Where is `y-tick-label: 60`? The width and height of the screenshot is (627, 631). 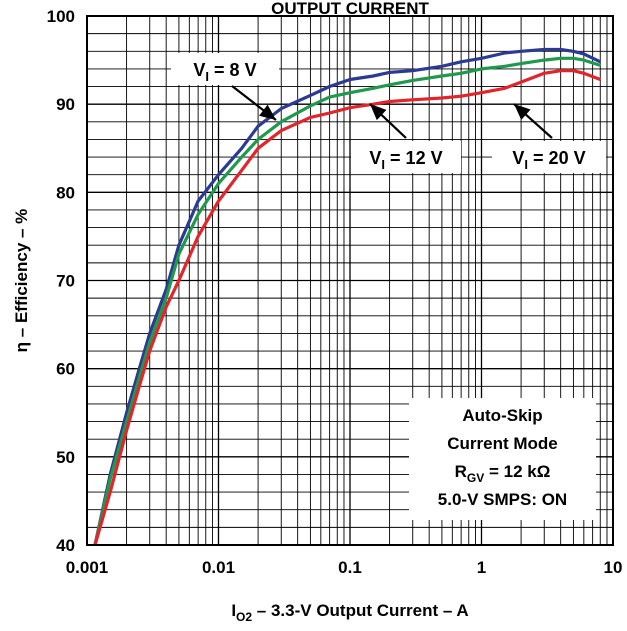 y-tick-label: 60 is located at coordinates (65, 369).